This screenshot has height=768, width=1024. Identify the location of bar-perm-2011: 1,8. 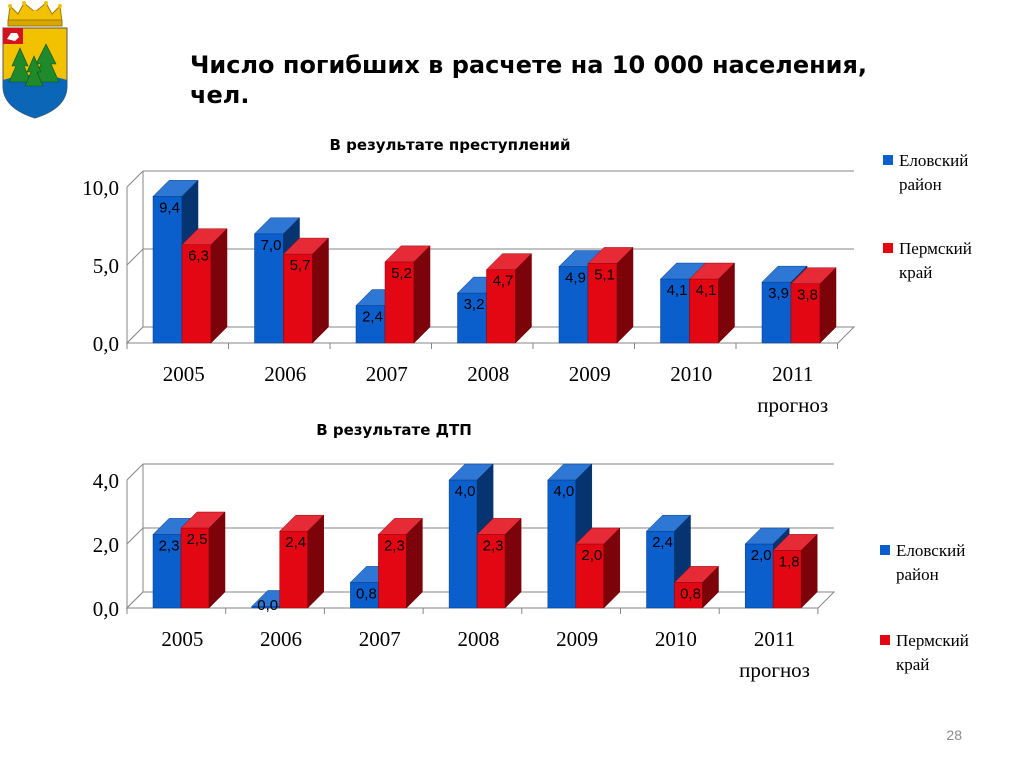
(795, 571).